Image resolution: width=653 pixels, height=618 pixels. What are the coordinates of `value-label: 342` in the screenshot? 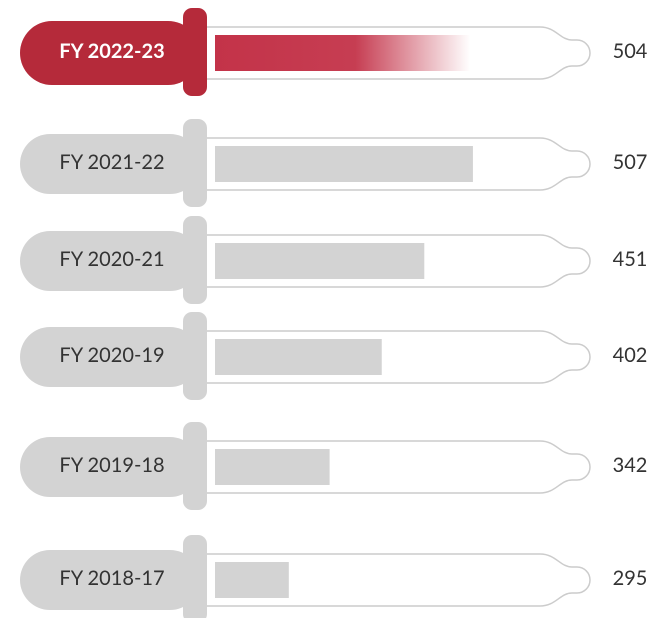 It's located at (630, 465).